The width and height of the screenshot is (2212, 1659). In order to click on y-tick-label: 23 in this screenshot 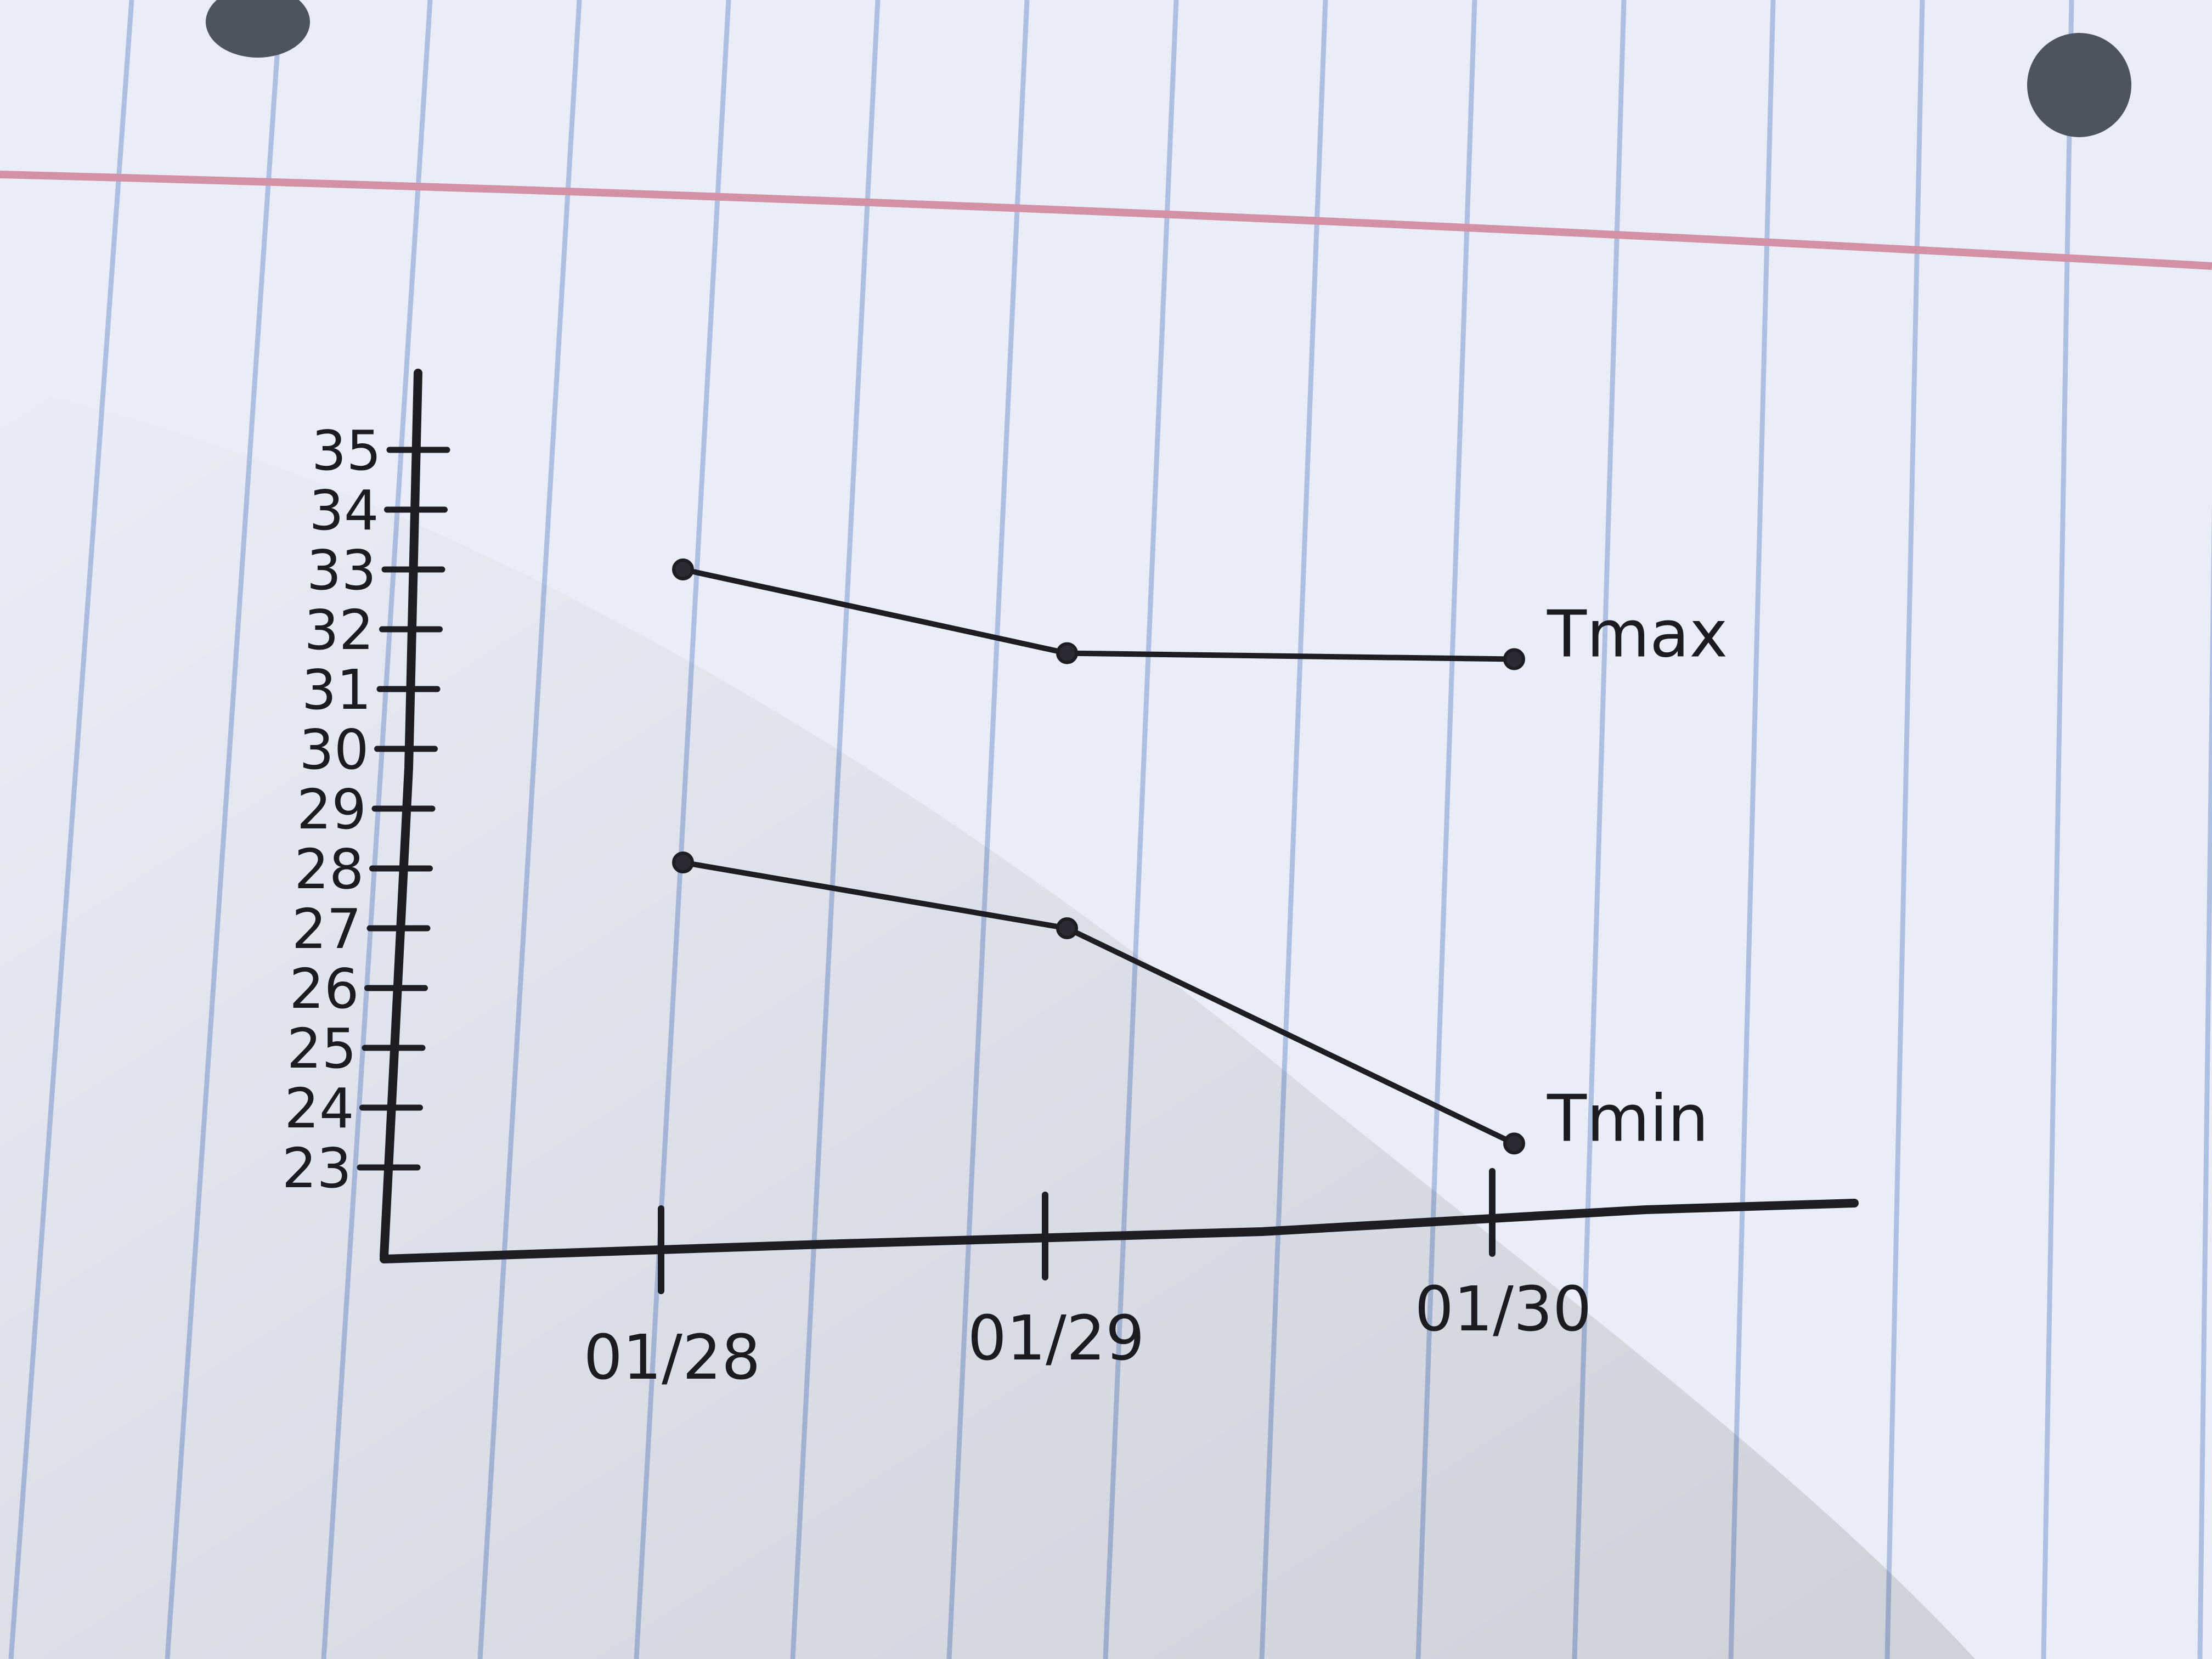, I will do `click(317, 1168)`.